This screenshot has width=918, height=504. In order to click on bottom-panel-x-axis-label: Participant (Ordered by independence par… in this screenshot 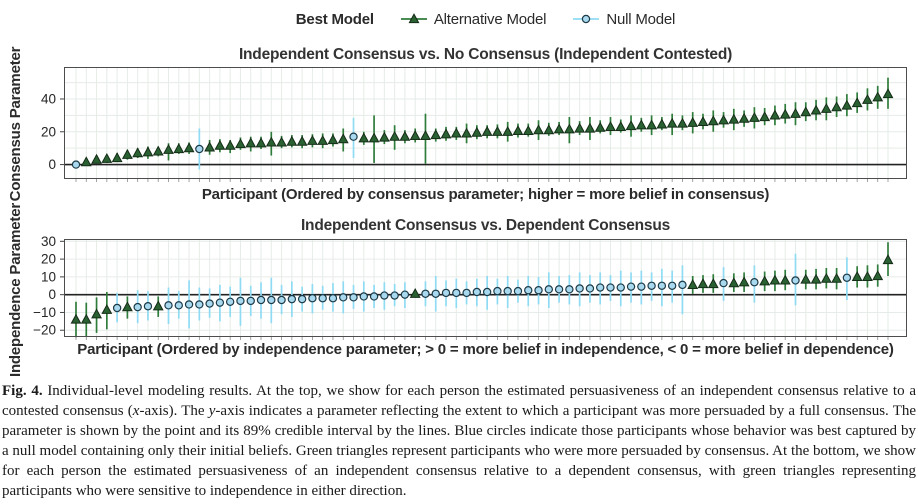, I will do `click(485, 349)`.